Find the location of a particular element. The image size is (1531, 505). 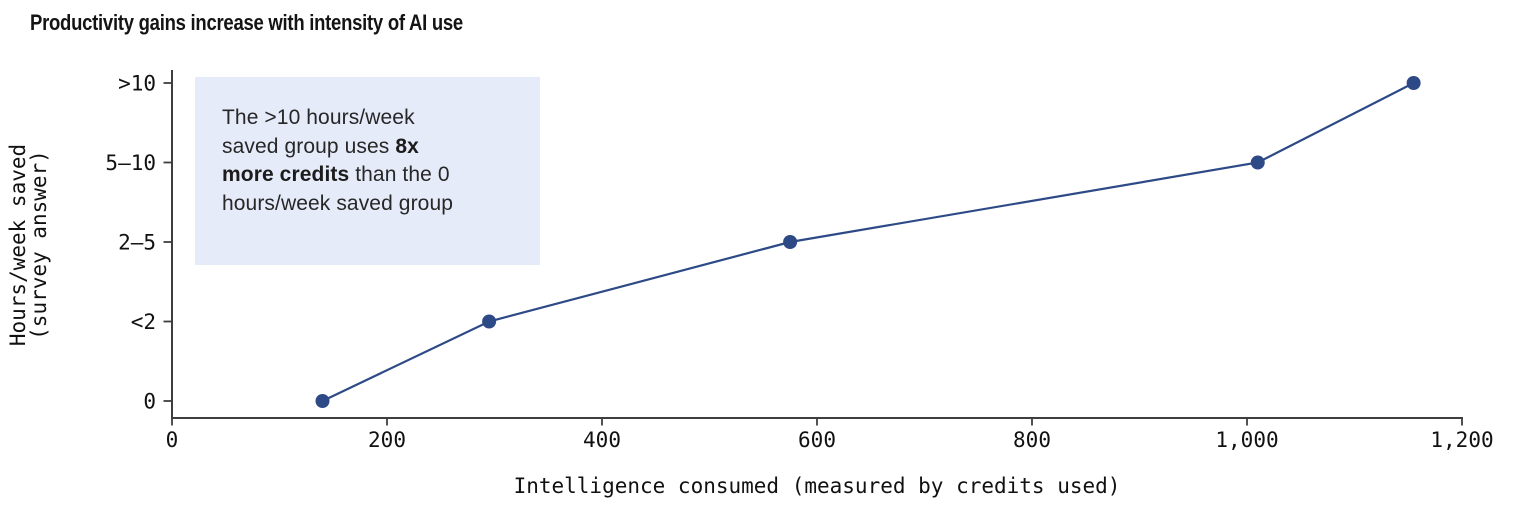

y-tick-label: 0 is located at coordinates (149, 402).